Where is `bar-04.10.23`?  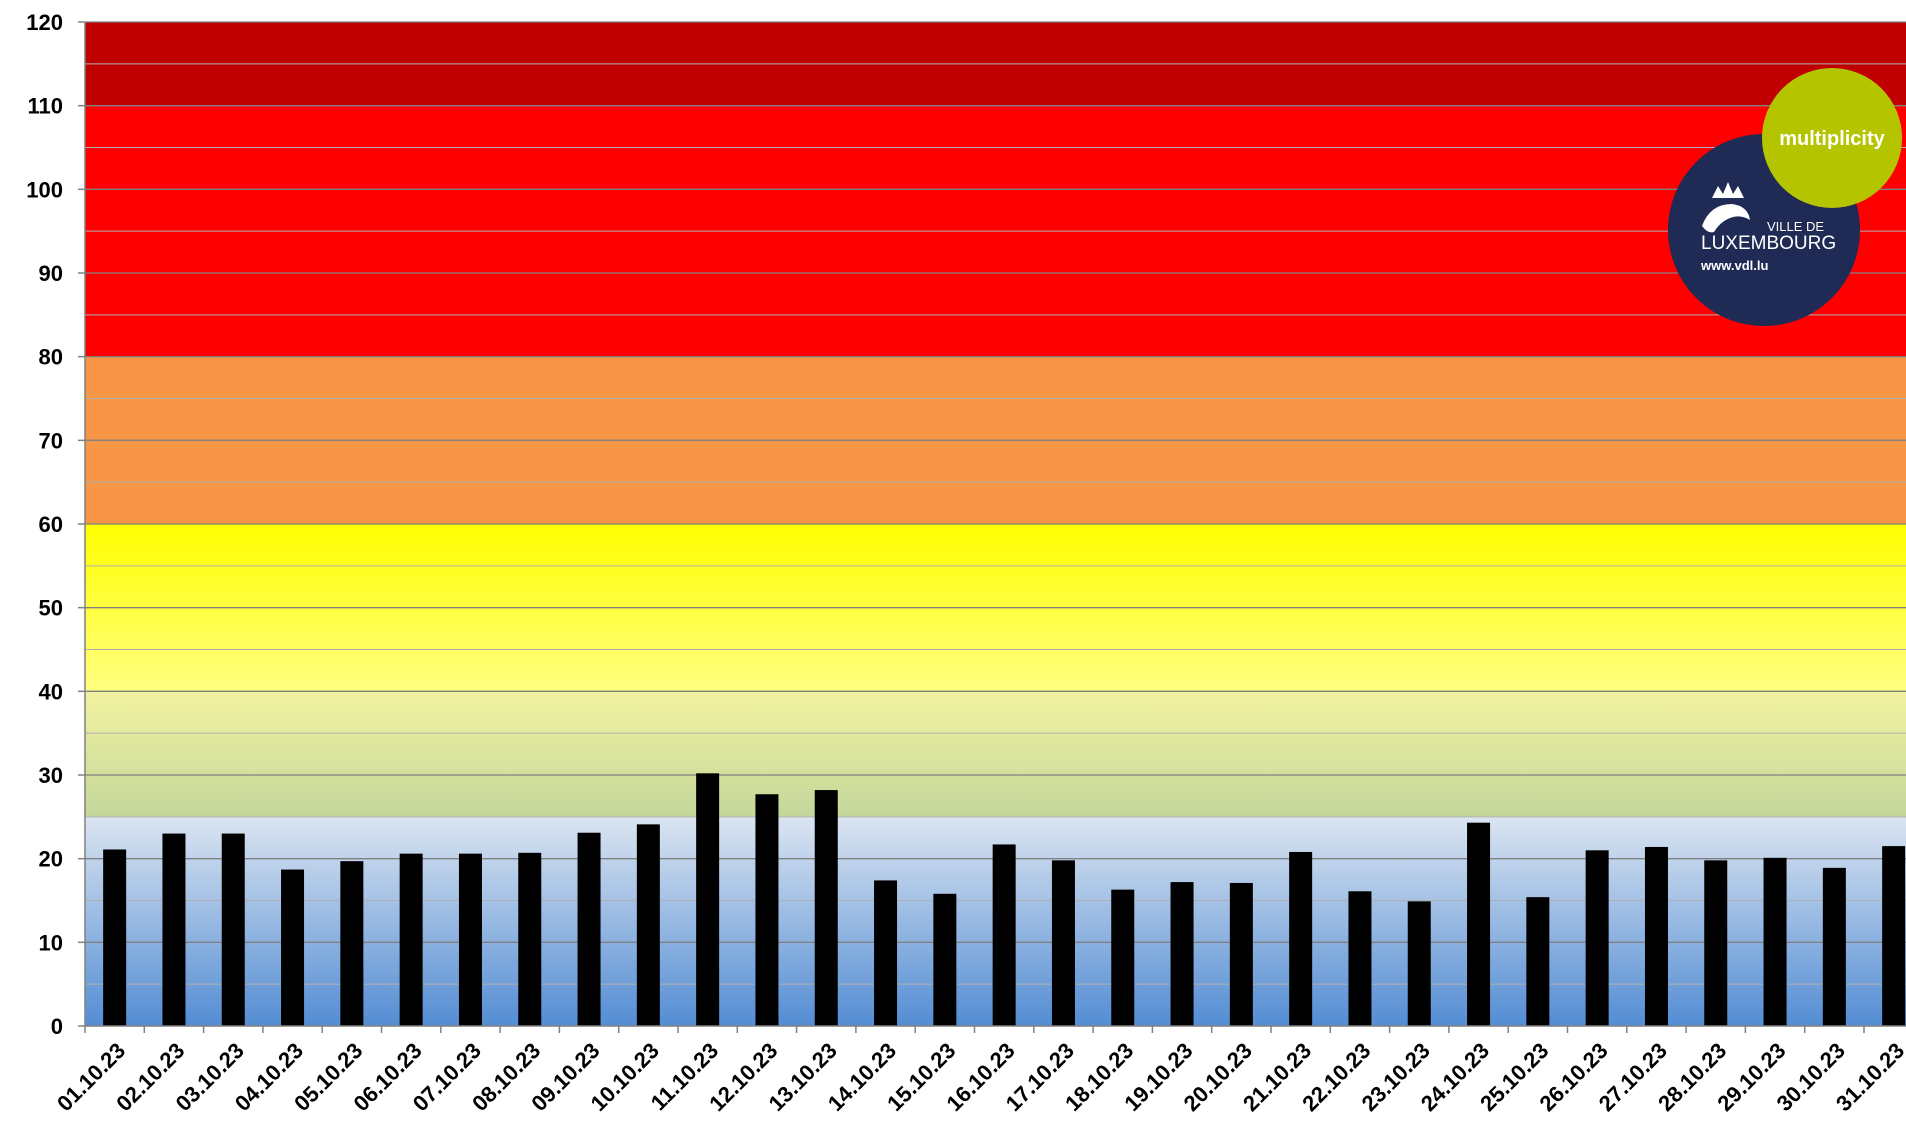
bar-04.10.23 is located at coordinates (293, 947).